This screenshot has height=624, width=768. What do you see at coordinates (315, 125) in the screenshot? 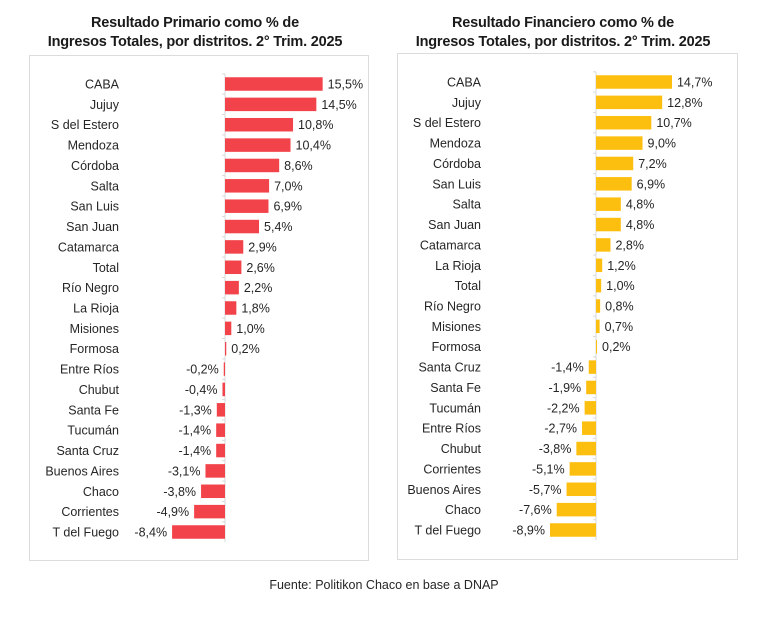
I see `value-label: 10,8%` at bounding box center [315, 125].